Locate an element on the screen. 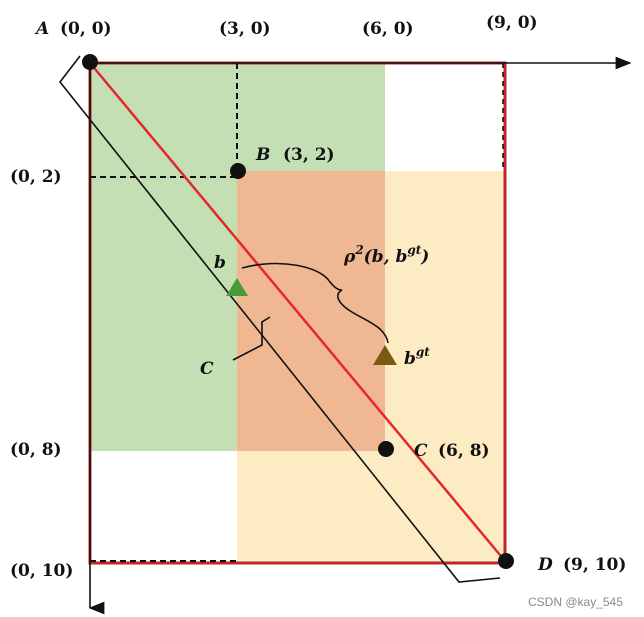  distance-args-open: (b, b is located at coordinates (386, 257).